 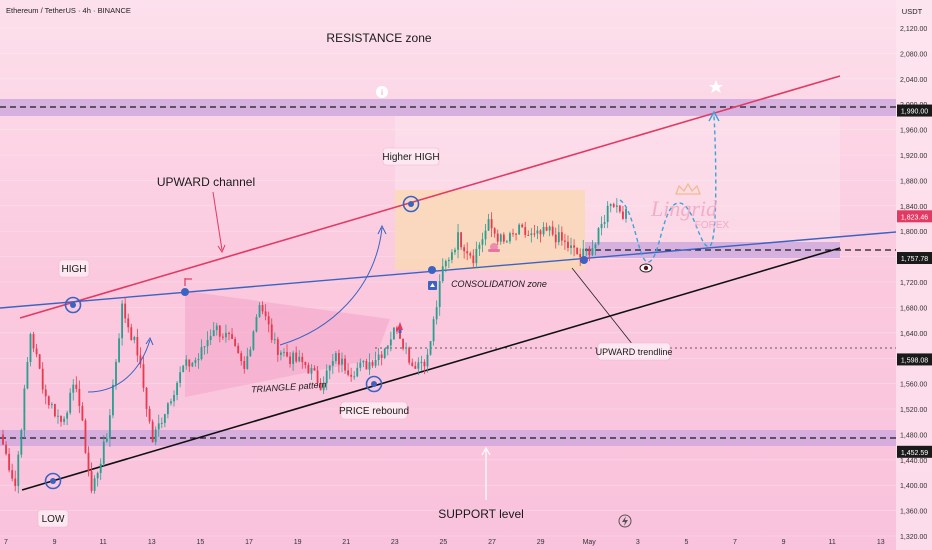 What do you see at coordinates (913, 232) in the screenshot?
I see `y-tick-label: 1,800.00` at bounding box center [913, 232].